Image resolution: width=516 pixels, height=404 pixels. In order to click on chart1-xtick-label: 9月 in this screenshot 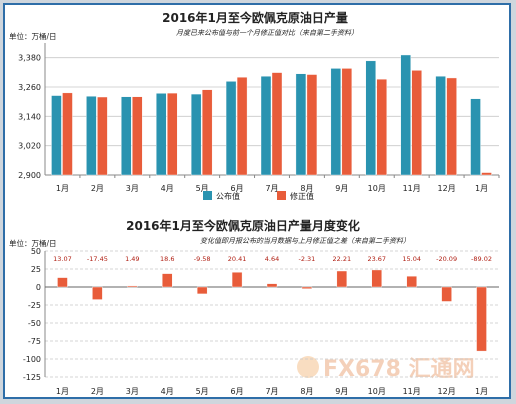, I will do `click(341, 188)`.